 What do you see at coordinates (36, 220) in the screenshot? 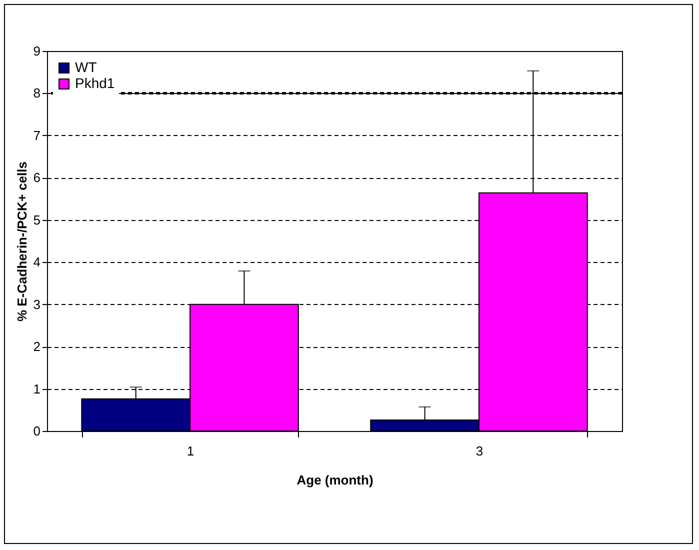
I see `y-tick-label: 5` at bounding box center [36, 220].